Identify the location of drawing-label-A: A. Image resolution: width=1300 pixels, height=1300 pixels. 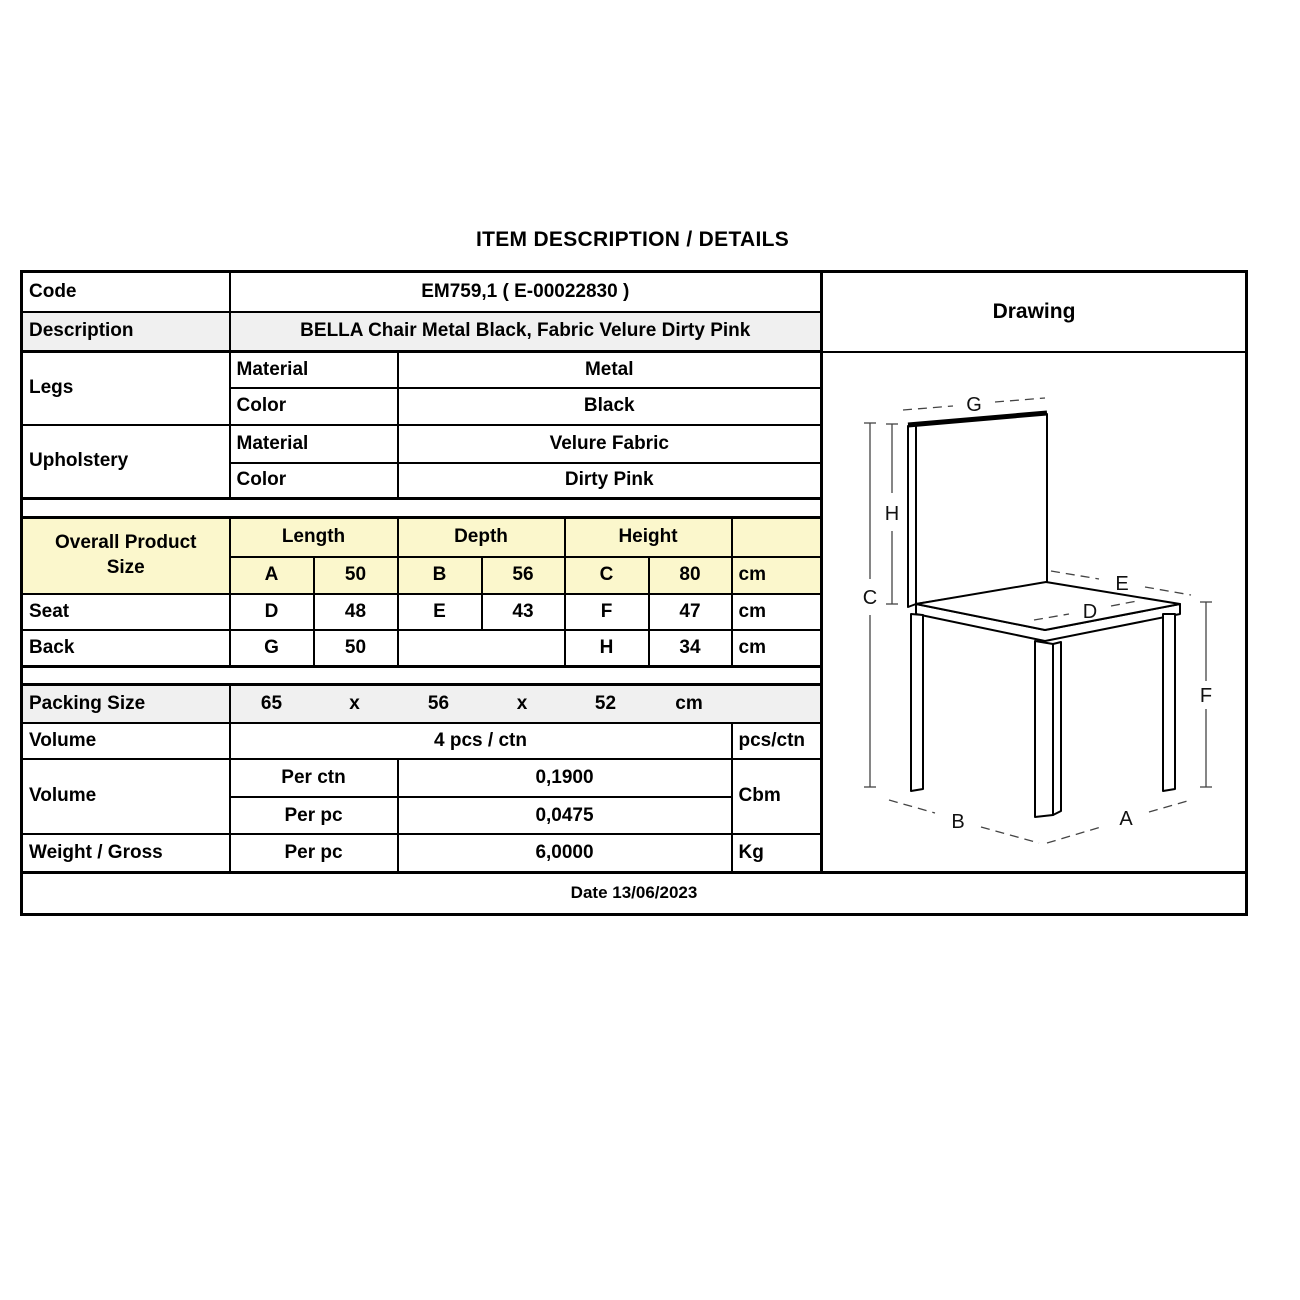
(1126, 819).